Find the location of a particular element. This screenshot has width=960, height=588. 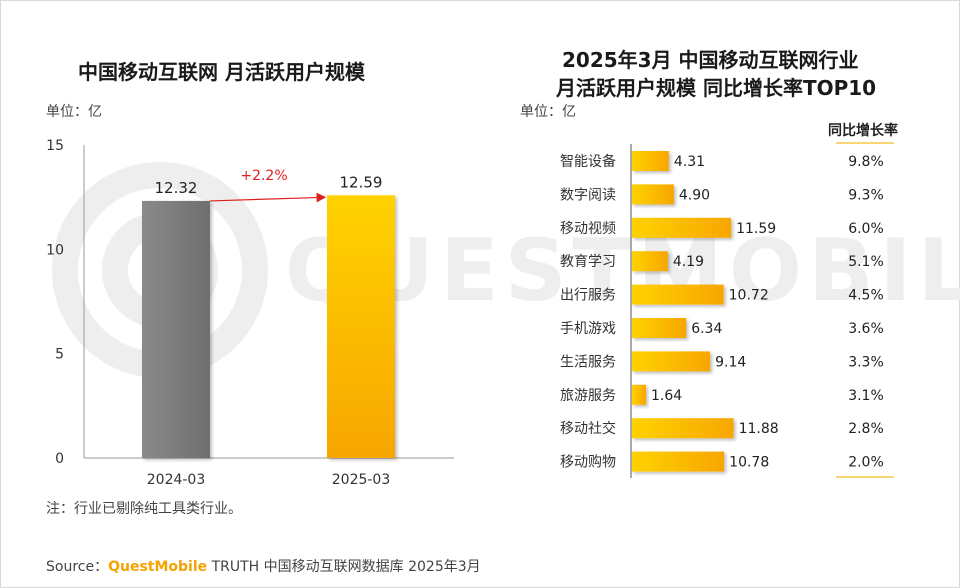

category-label: 移动购物 is located at coordinates (588, 463).